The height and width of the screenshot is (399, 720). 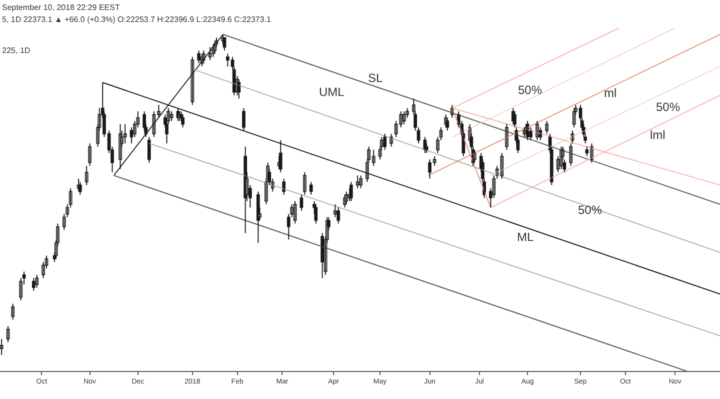 What do you see at coordinates (610, 93) in the screenshot?
I see `annotation: ml` at bounding box center [610, 93].